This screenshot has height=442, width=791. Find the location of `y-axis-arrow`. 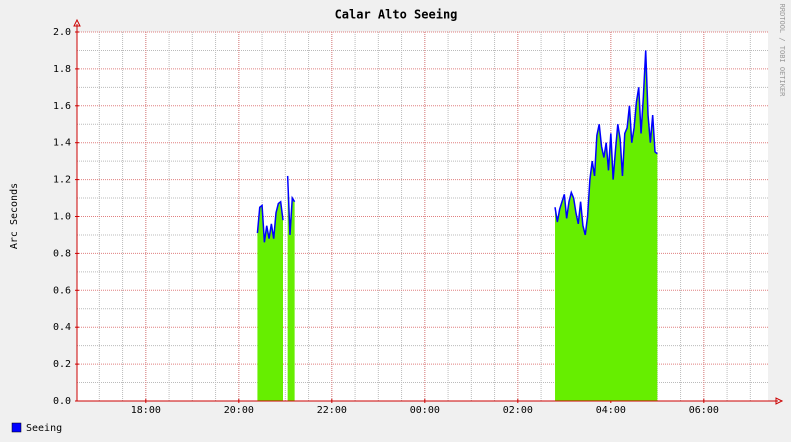

y-axis-arrow is located at coordinates (77, 22).